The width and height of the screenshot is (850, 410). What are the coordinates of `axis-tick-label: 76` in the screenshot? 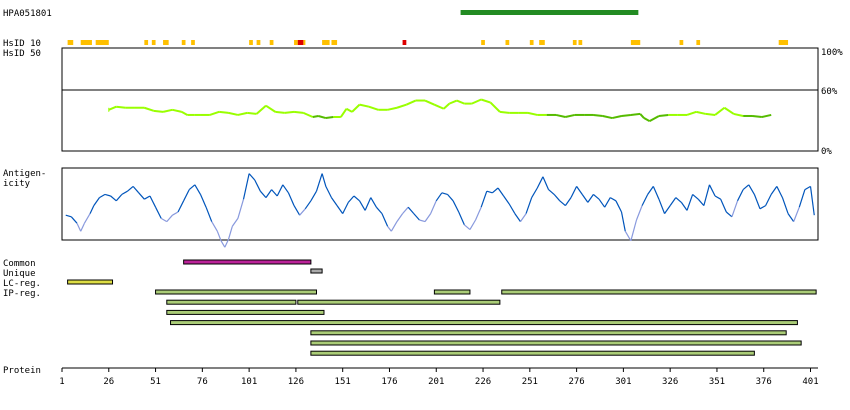 It's located at (202, 382).